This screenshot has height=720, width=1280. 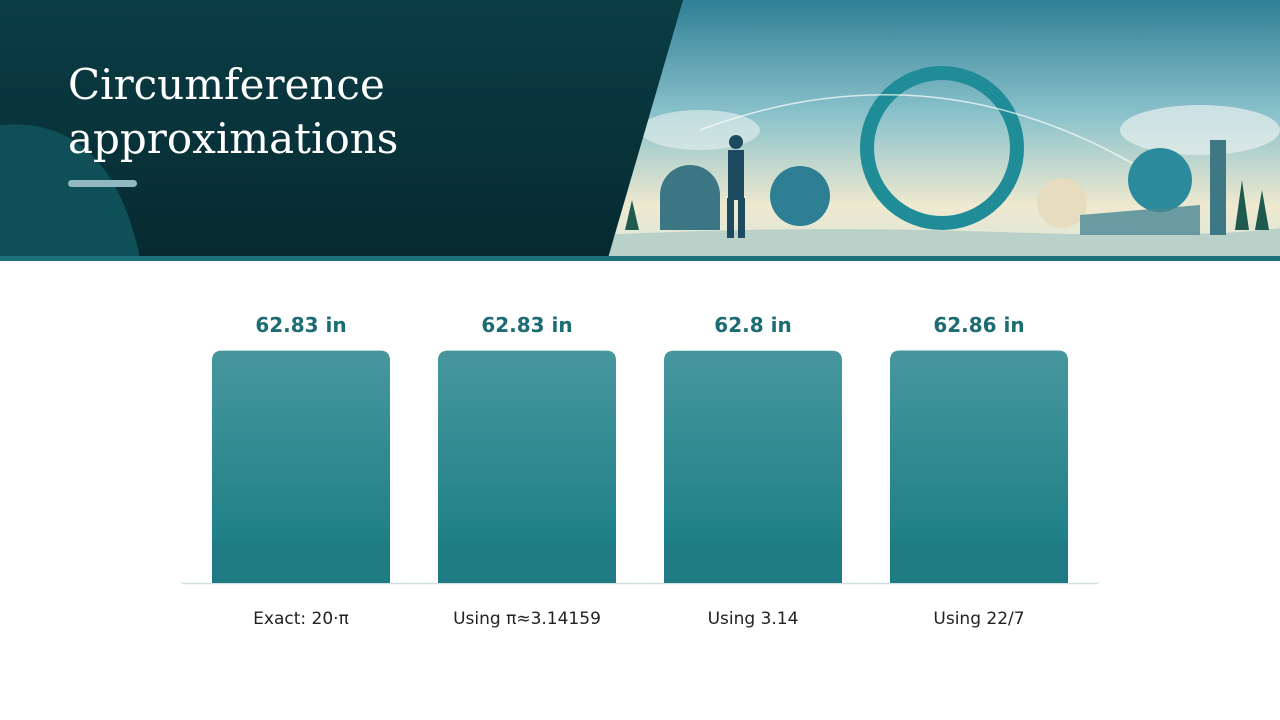 What do you see at coordinates (301, 619) in the screenshot?
I see `category-label: Exact: 20·π` at bounding box center [301, 619].